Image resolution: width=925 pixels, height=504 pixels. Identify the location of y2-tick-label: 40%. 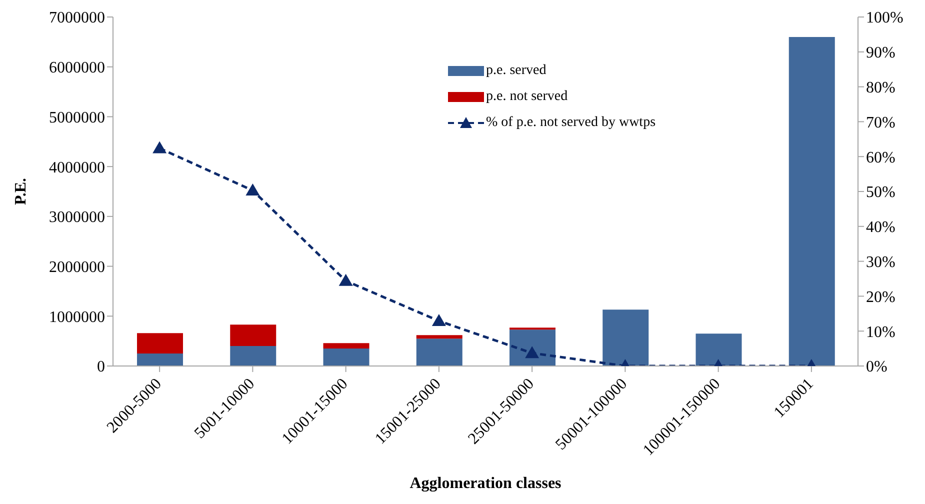
(881, 227).